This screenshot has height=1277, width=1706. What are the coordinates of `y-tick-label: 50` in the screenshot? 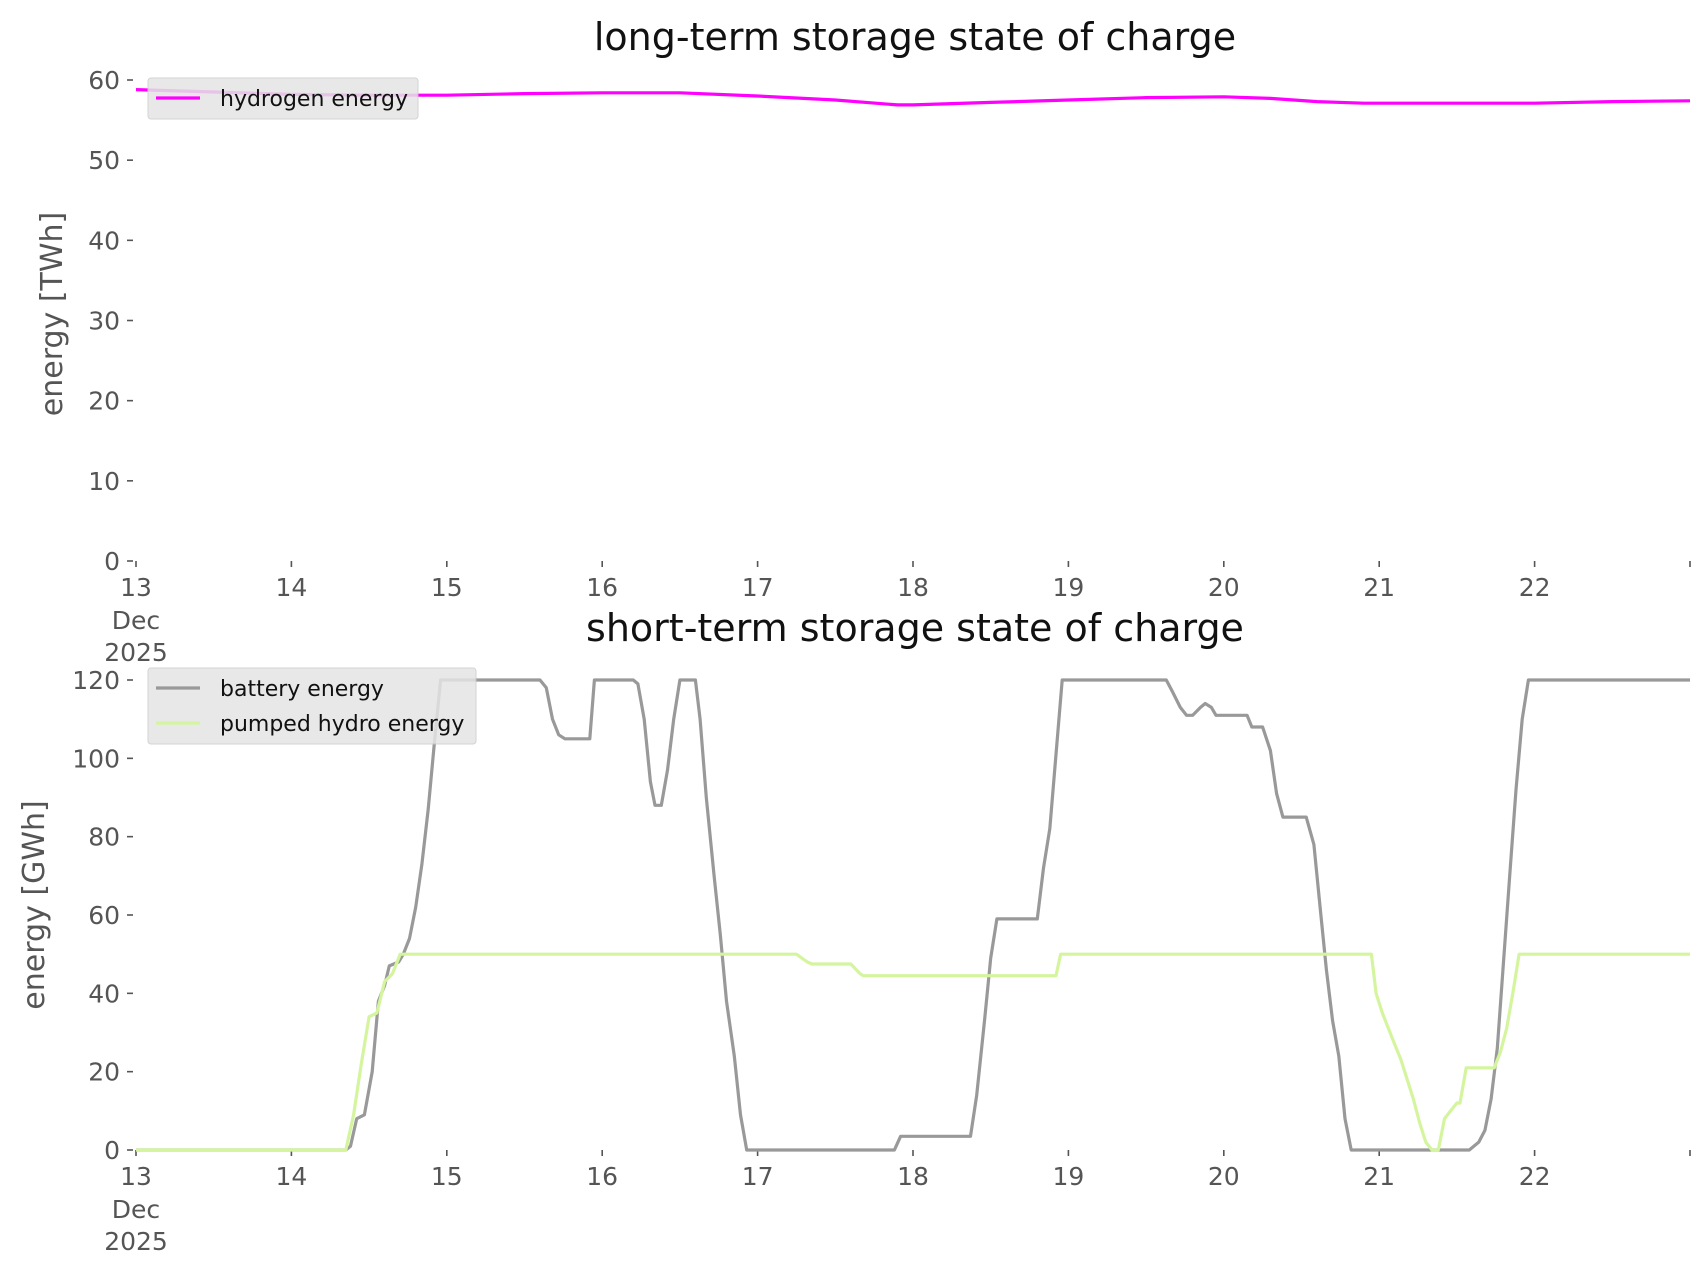 It's located at (104, 160).